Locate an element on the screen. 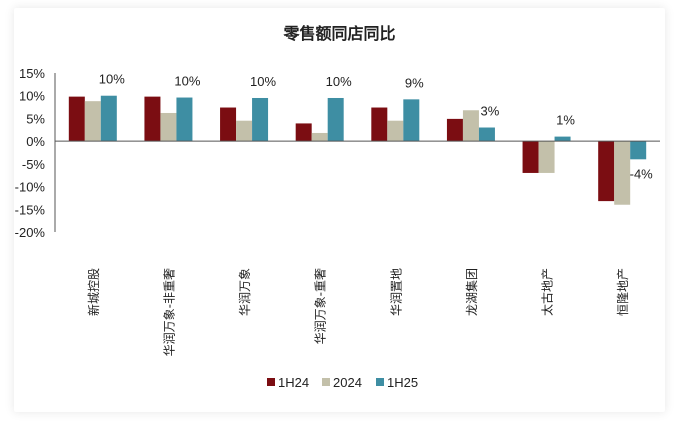 The width and height of the screenshot is (679, 424). y-tick-label: 0% is located at coordinates (35, 141).